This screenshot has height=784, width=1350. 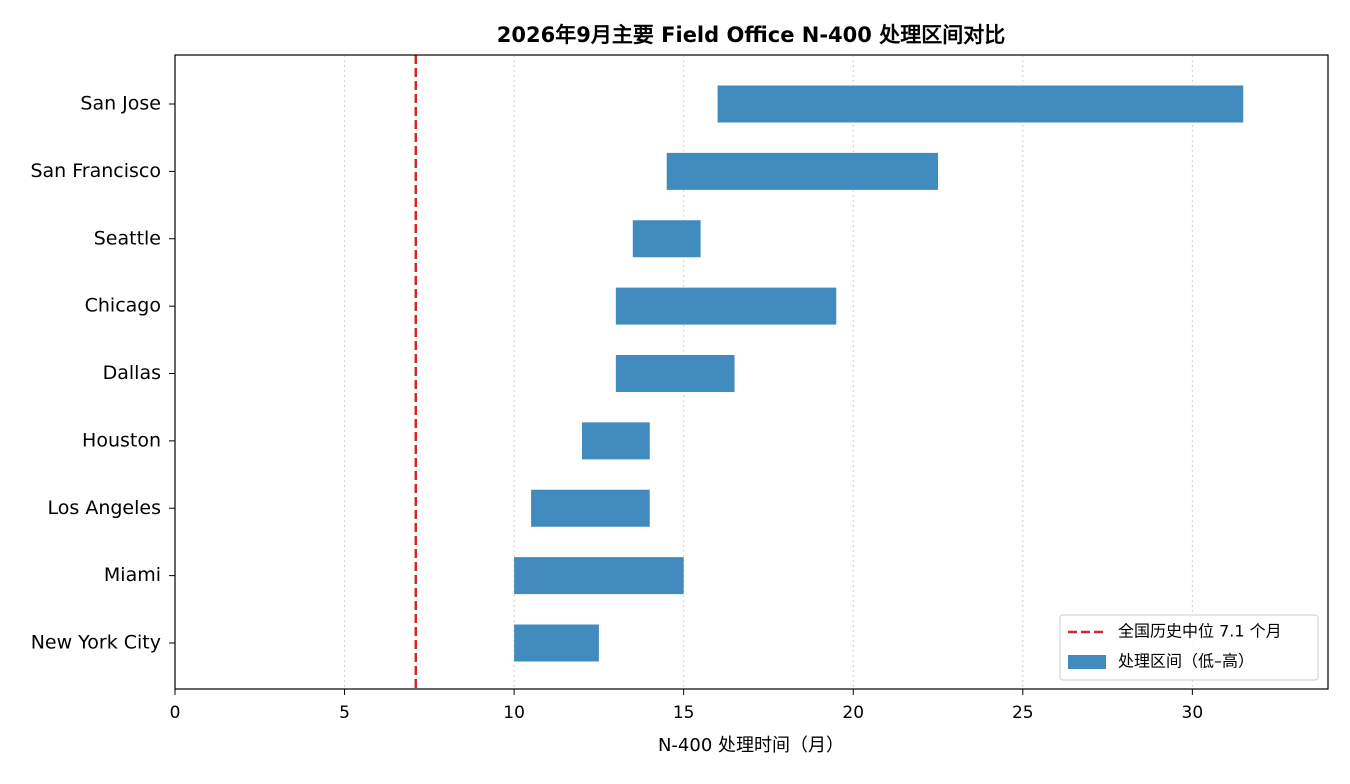 What do you see at coordinates (95, 171) in the screenshot?
I see `y-tick-label: San Francisco` at bounding box center [95, 171].